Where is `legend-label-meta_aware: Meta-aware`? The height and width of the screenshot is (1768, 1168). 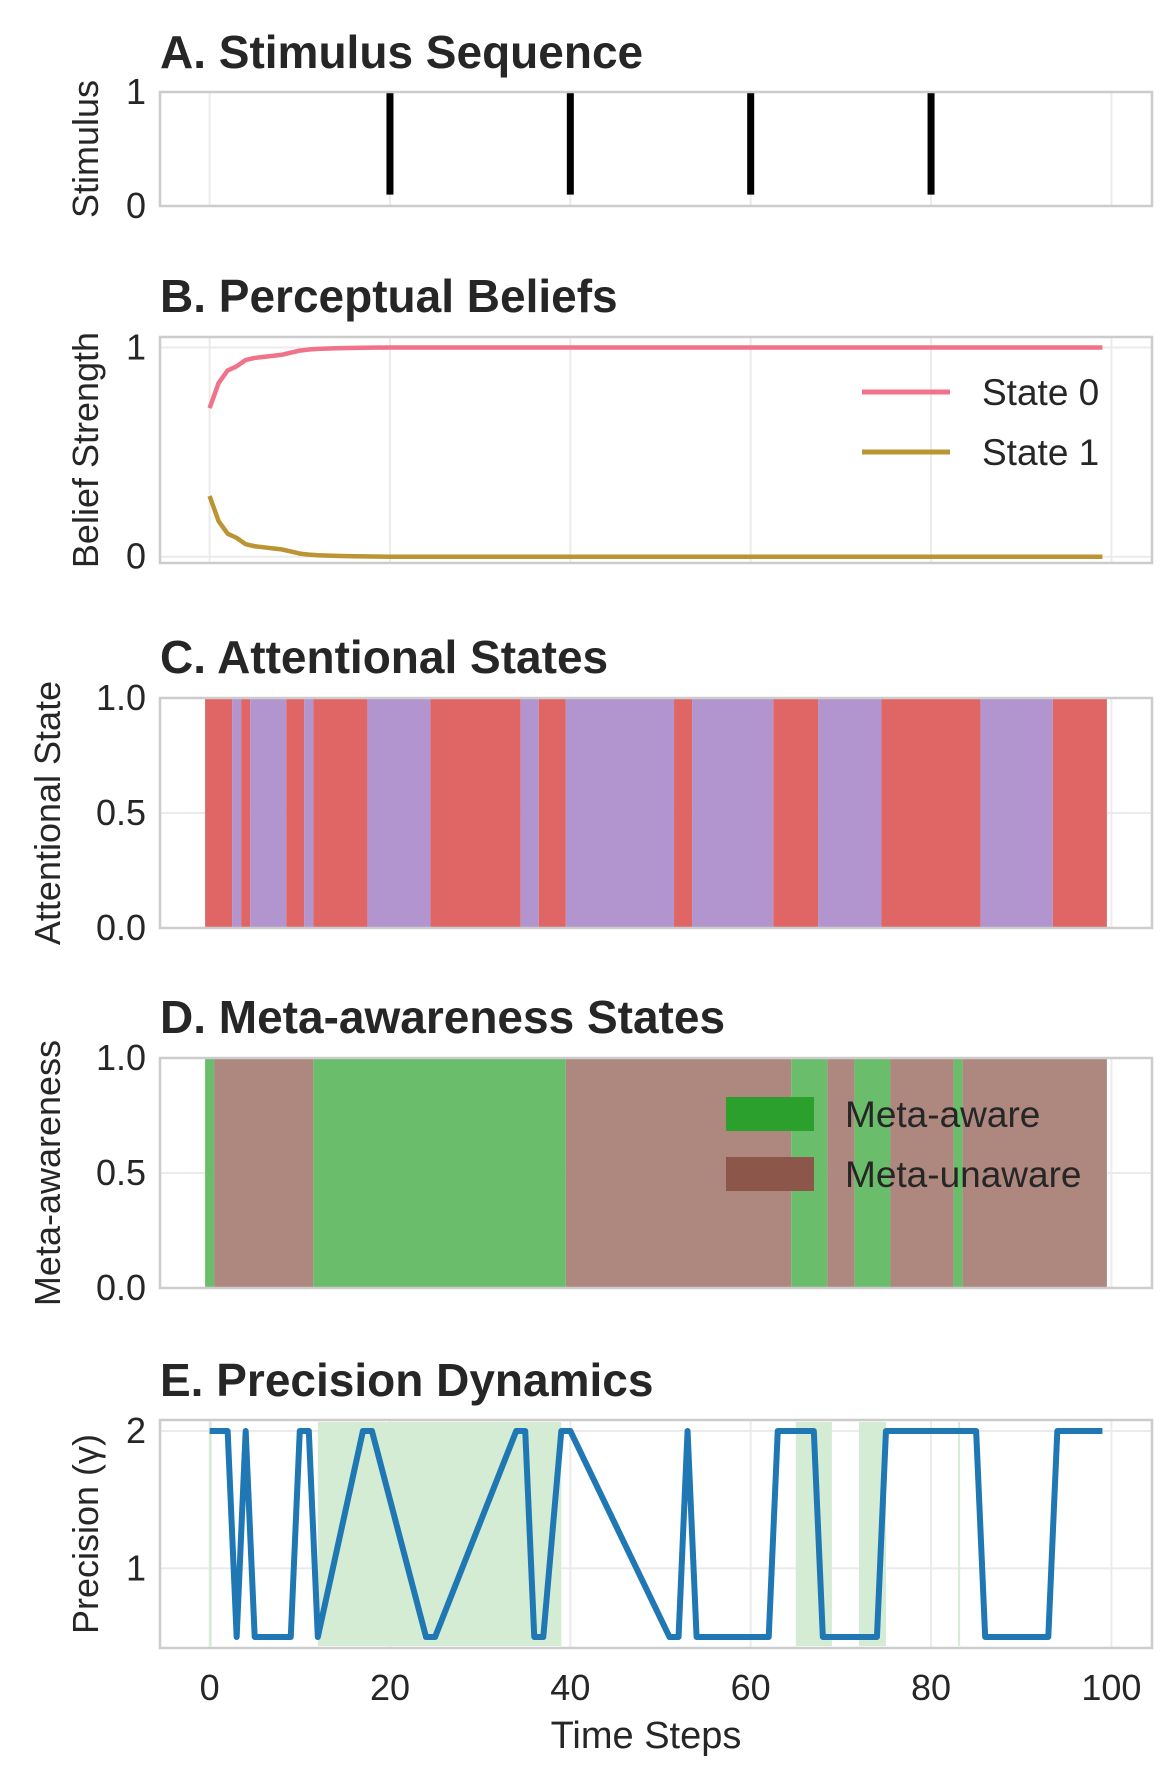 legend-label-meta_aware: Meta-aware is located at coordinates (942, 1114).